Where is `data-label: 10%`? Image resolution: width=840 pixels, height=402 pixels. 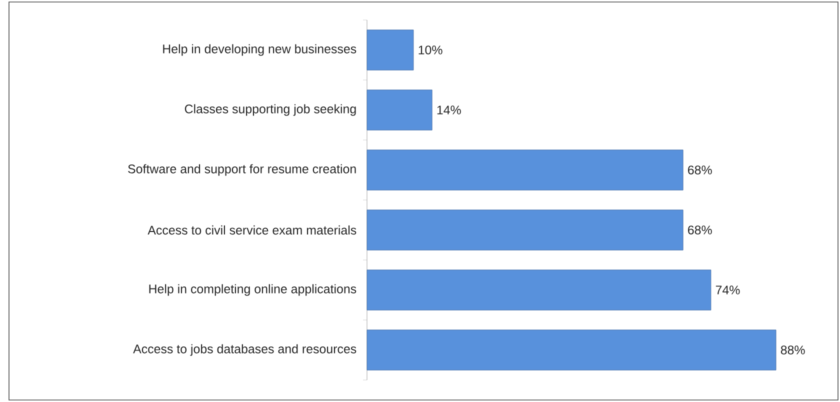 data-label: 10% is located at coordinates (430, 50).